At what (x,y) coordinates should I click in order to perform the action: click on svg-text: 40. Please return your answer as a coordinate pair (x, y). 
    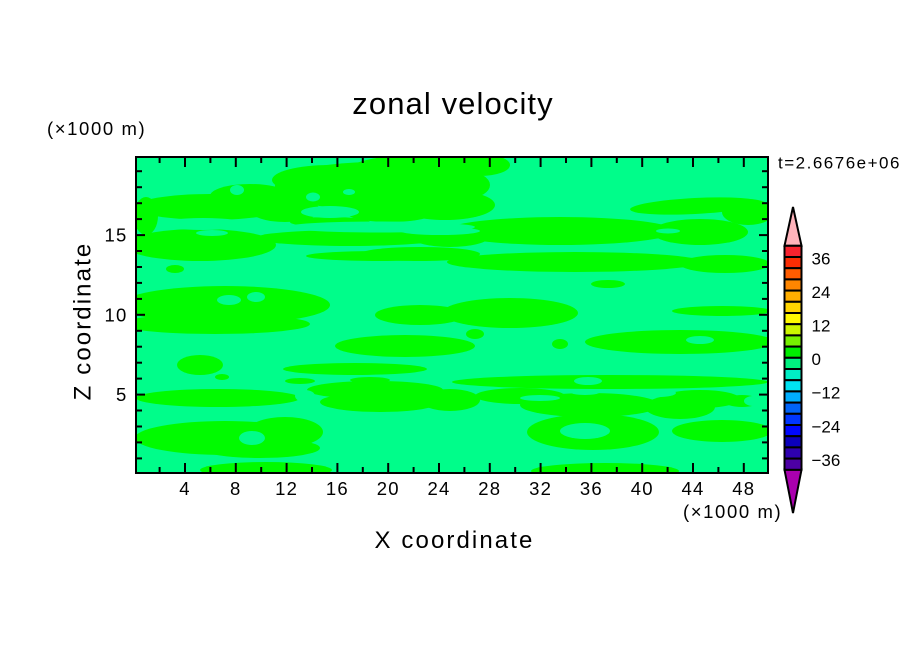
    Looking at the image, I should click on (642, 488).